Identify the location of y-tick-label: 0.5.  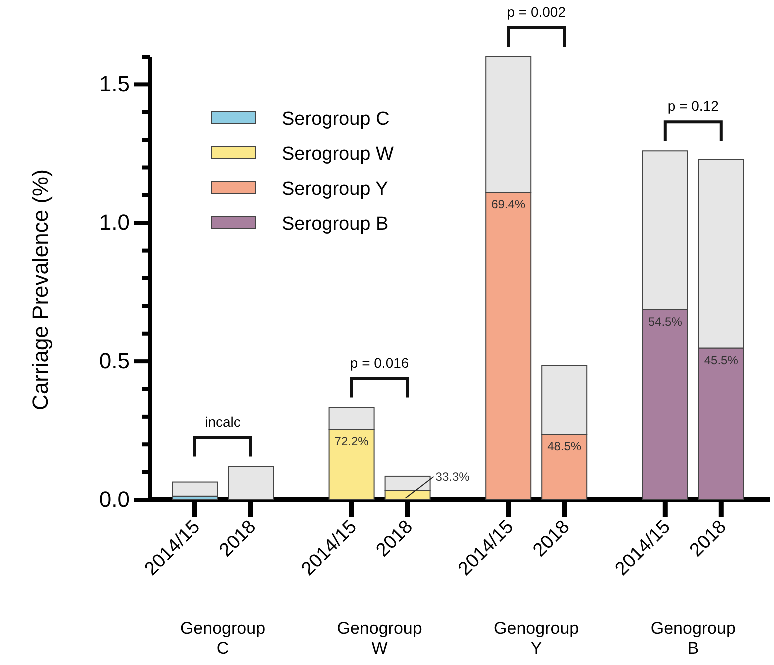
(114, 361).